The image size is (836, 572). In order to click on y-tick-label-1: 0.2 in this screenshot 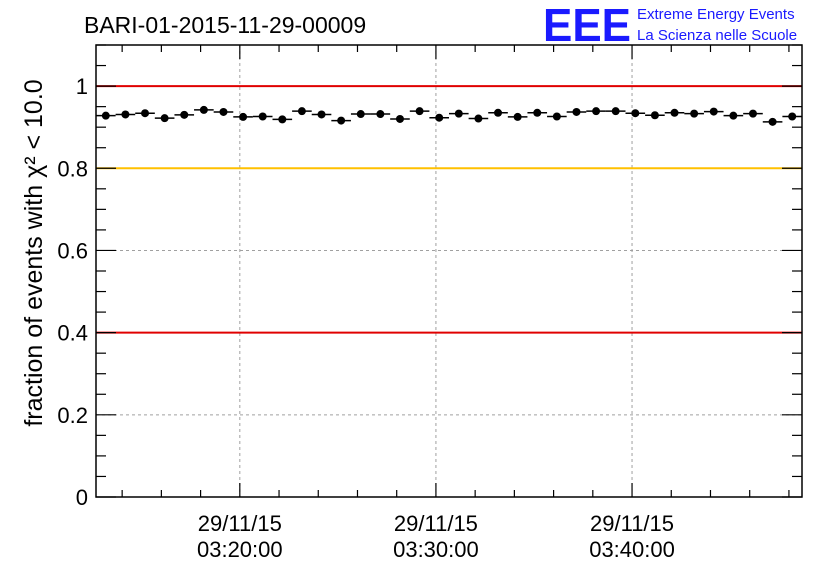, I will do `click(72, 415)`.